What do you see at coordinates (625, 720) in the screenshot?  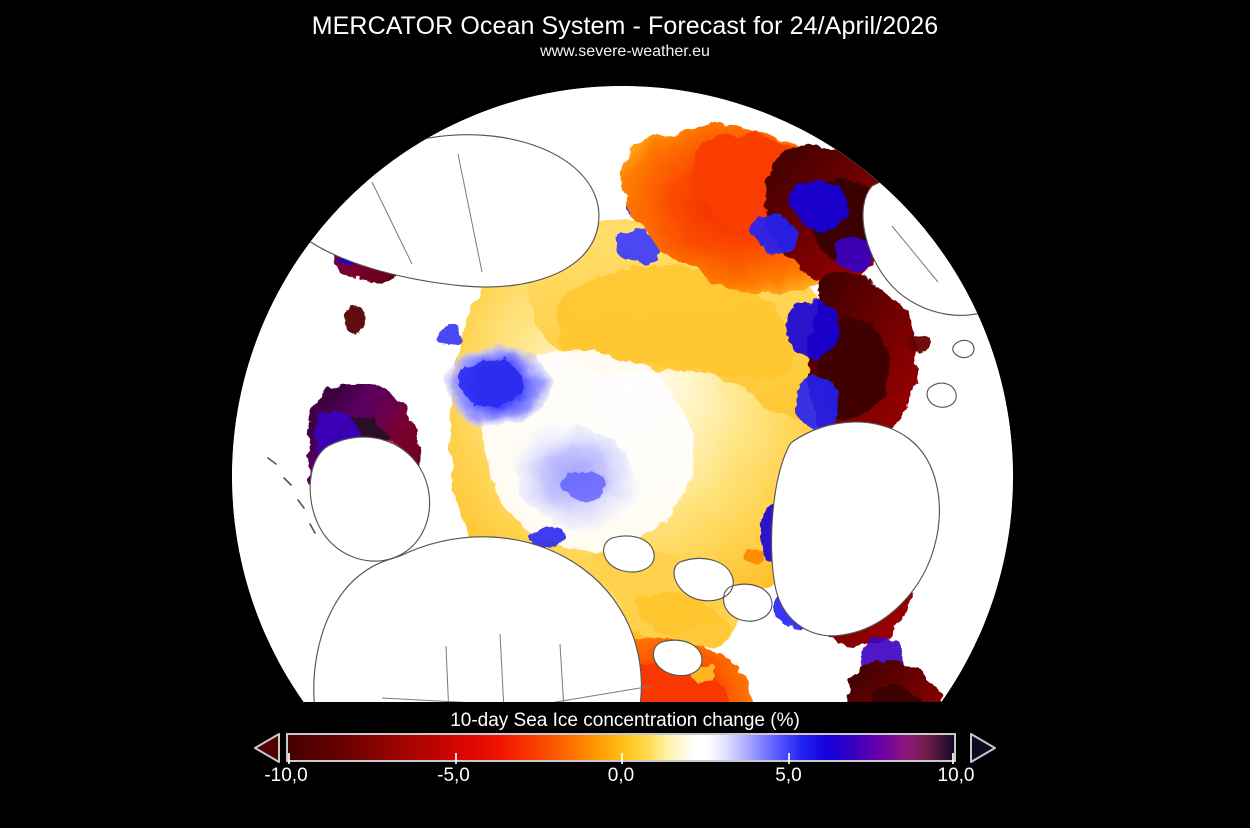 I see `colorbar-title: 10-day Sea Ice concentration change (%)` at bounding box center [625, 720].